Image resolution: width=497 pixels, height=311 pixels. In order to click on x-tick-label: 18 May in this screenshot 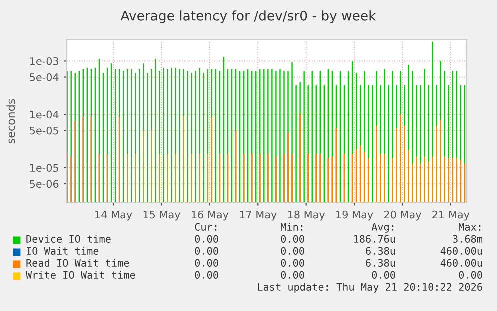, I will do `click(307, 215)`.